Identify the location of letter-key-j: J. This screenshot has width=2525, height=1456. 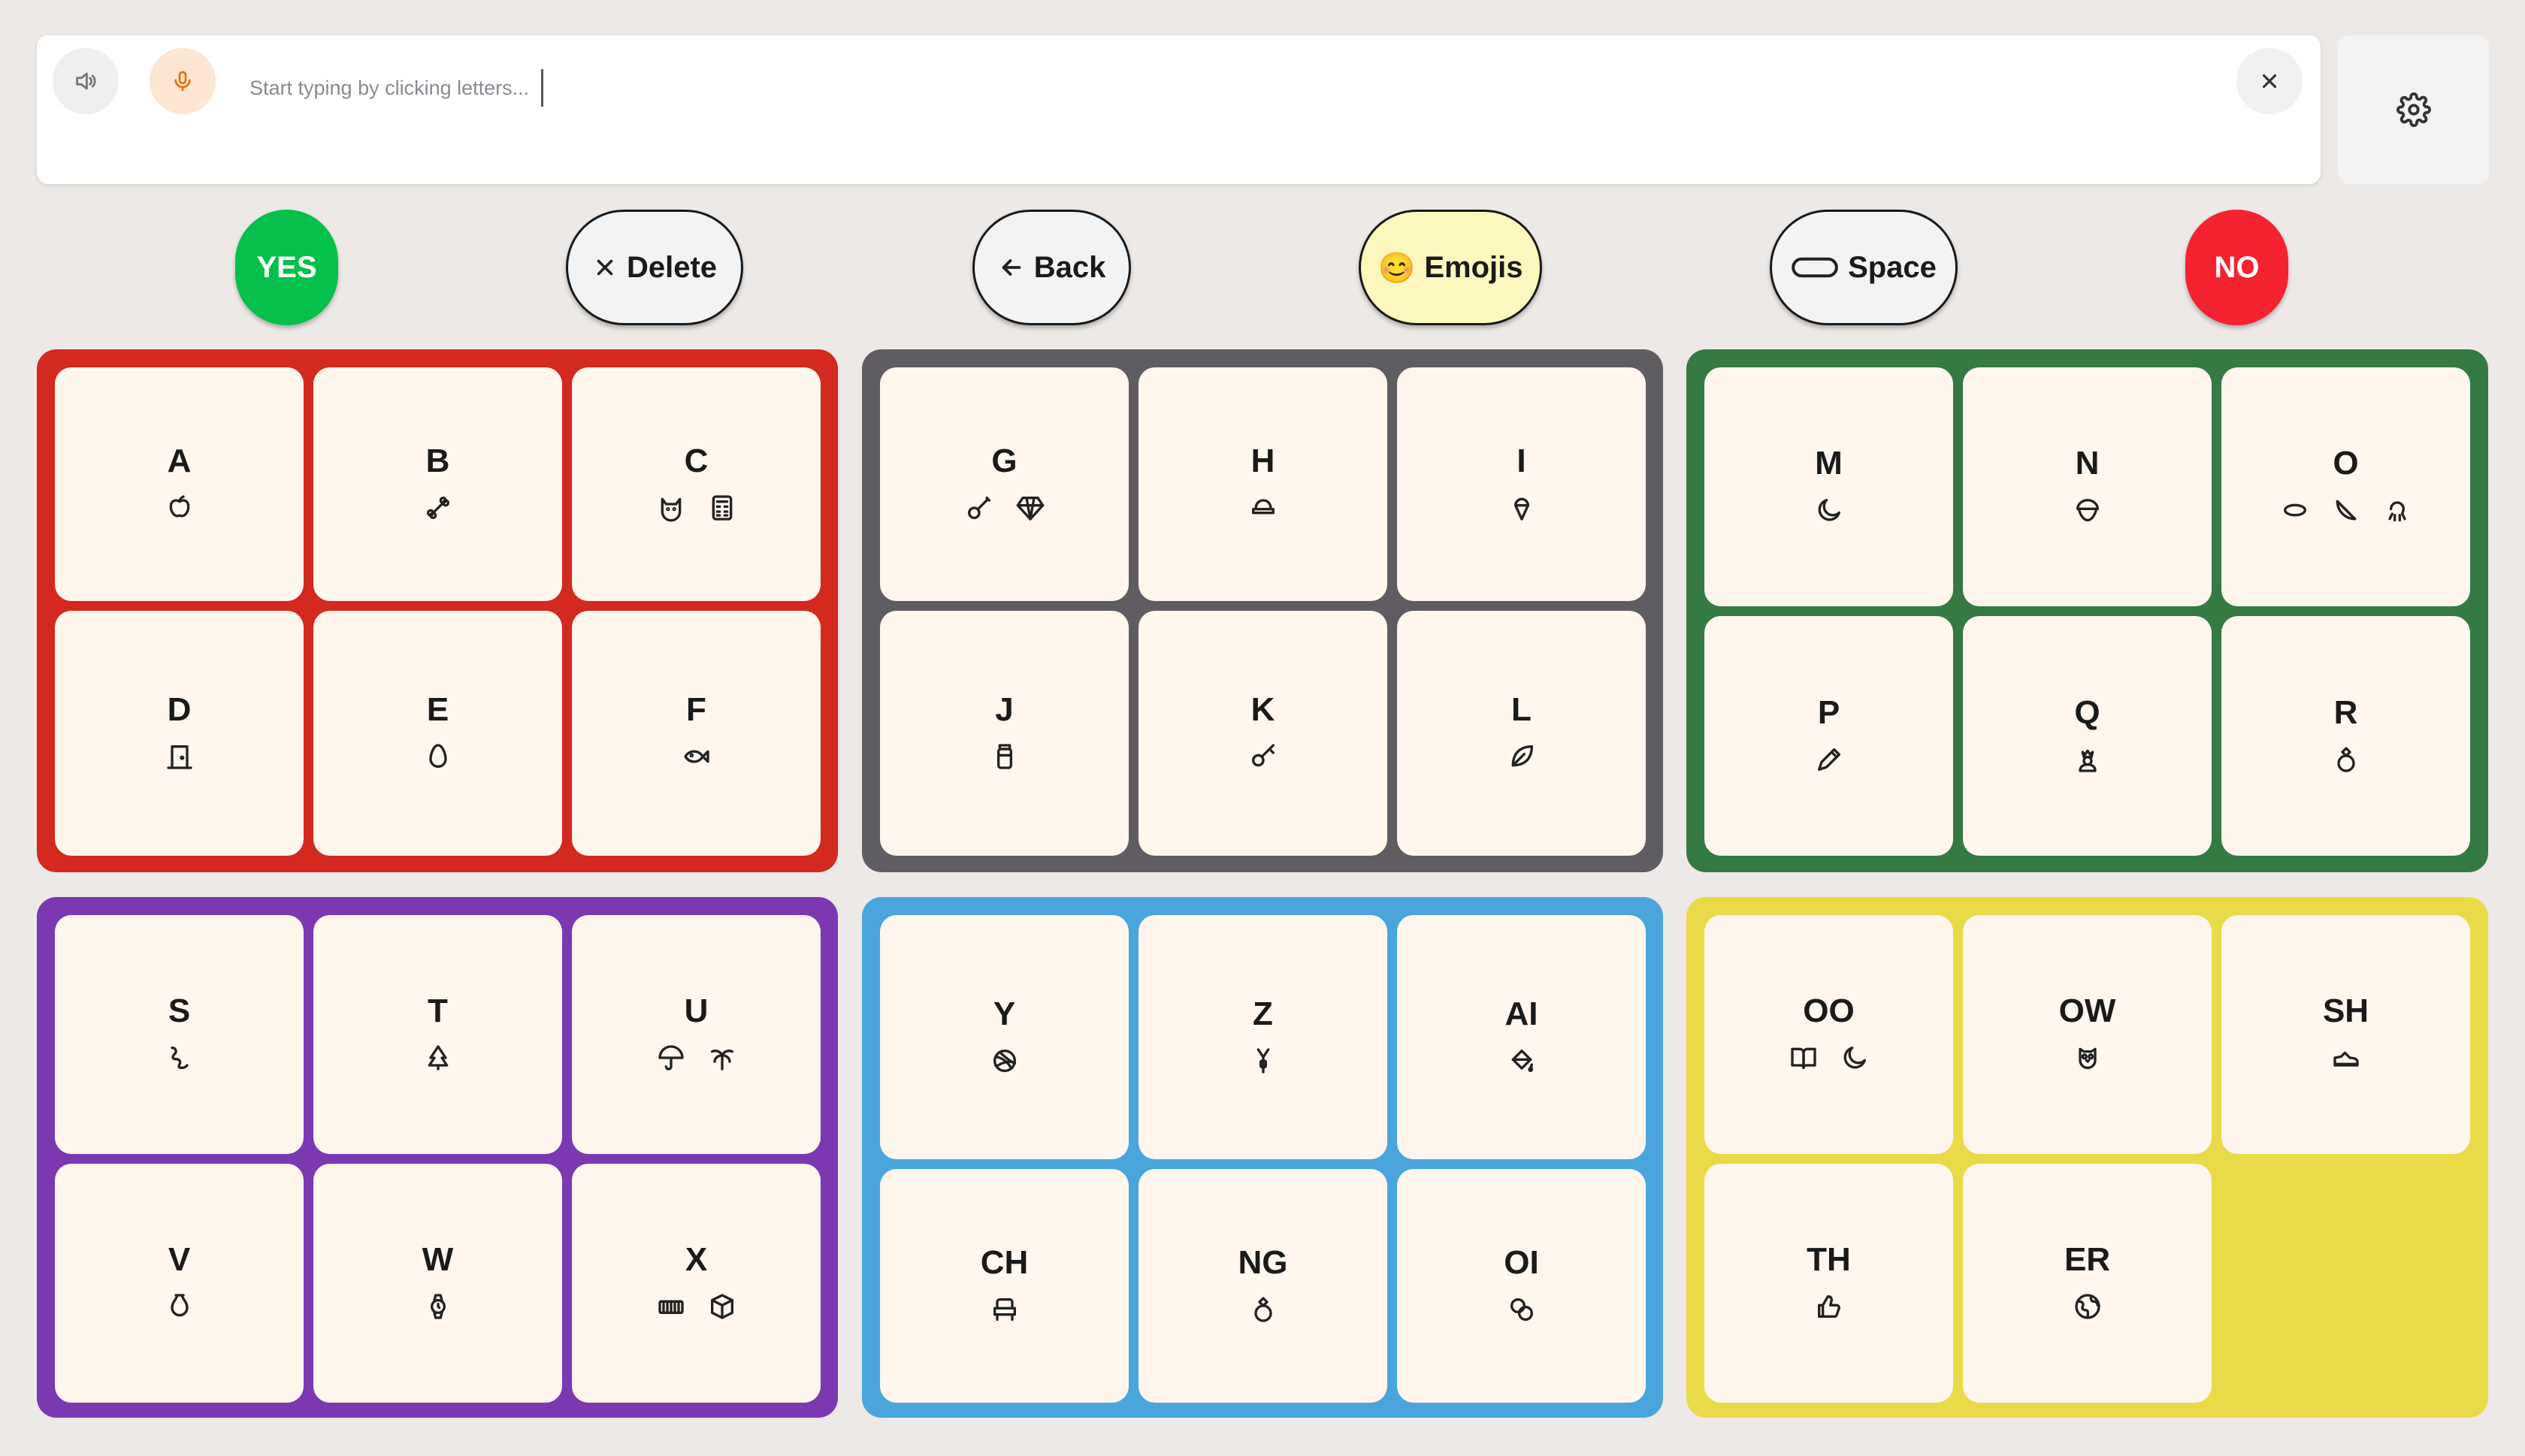
(1004, 733).